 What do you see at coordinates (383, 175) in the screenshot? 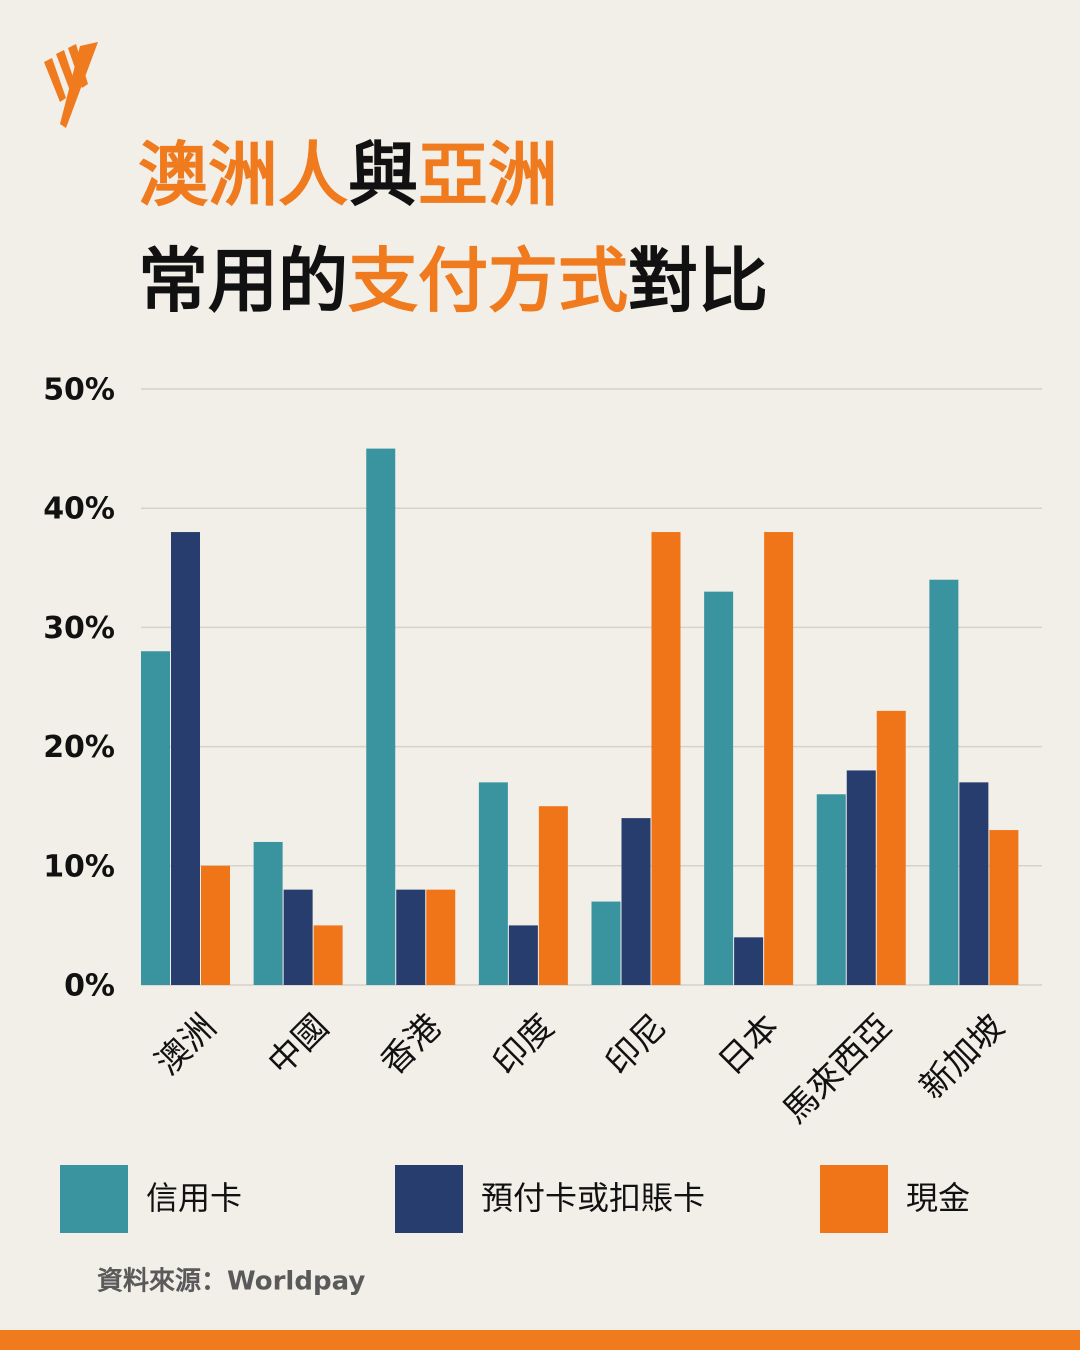
I see `title-segment: 與` at bounding box center [383, 175].